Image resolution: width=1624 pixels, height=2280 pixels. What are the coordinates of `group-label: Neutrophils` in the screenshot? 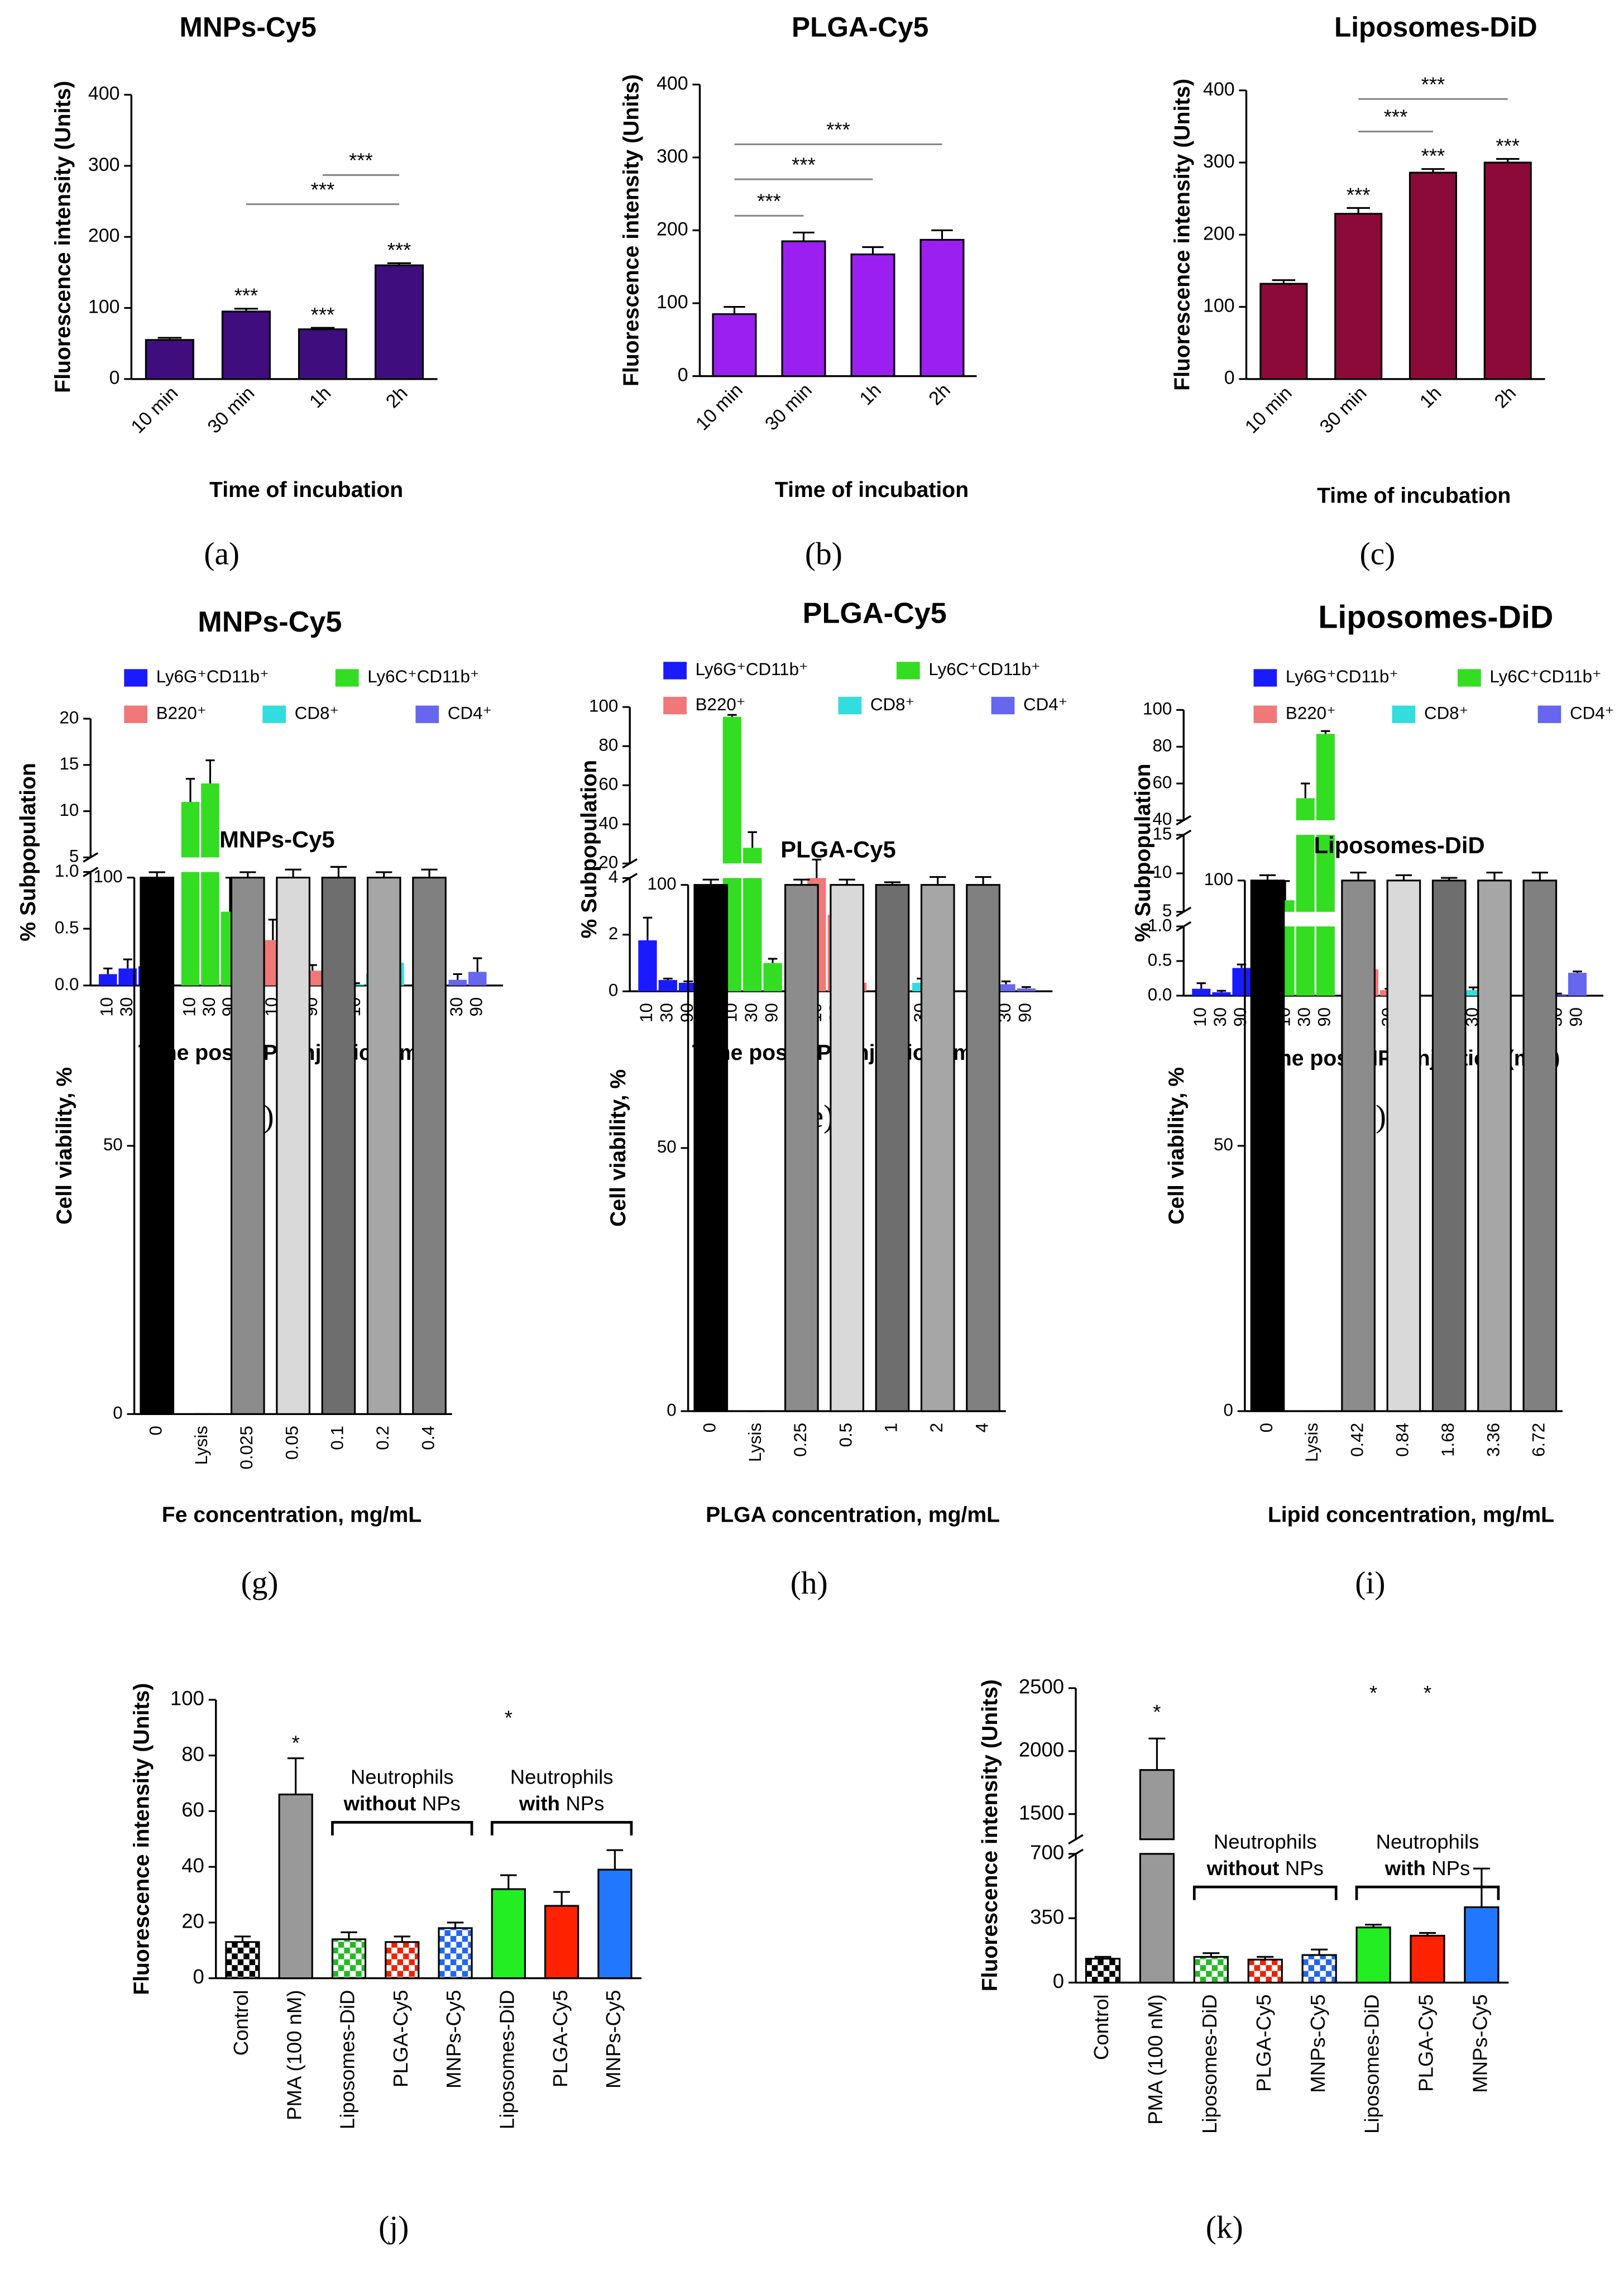 It's located at (562, 1777).